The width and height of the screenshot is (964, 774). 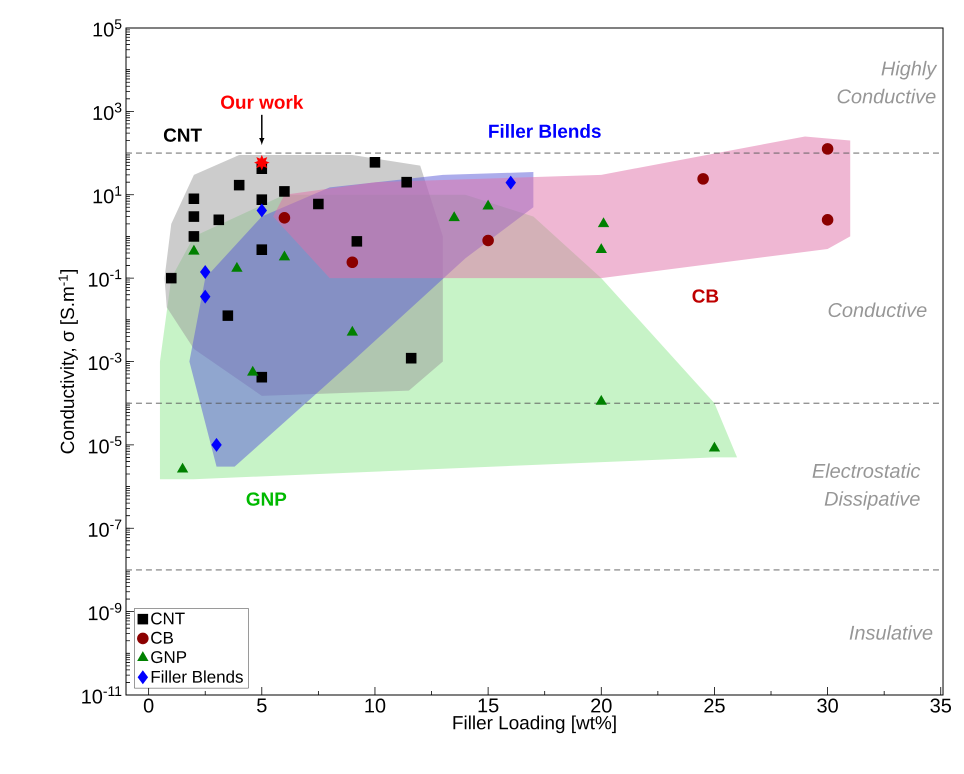 What do you see at coordinates (601, 705) in the screenshot?
I see `x-tick-label: 20` at bounding box center [601, 705].